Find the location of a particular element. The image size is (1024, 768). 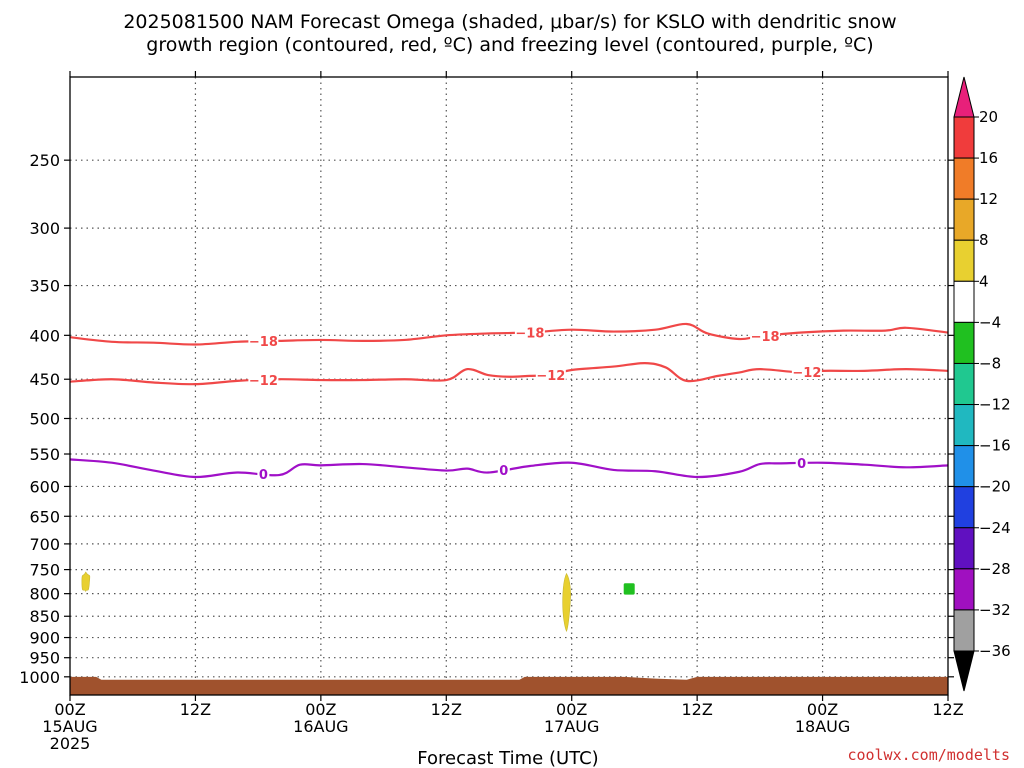

x-tick-label: 18AUG is located at coordinates (822, 726).